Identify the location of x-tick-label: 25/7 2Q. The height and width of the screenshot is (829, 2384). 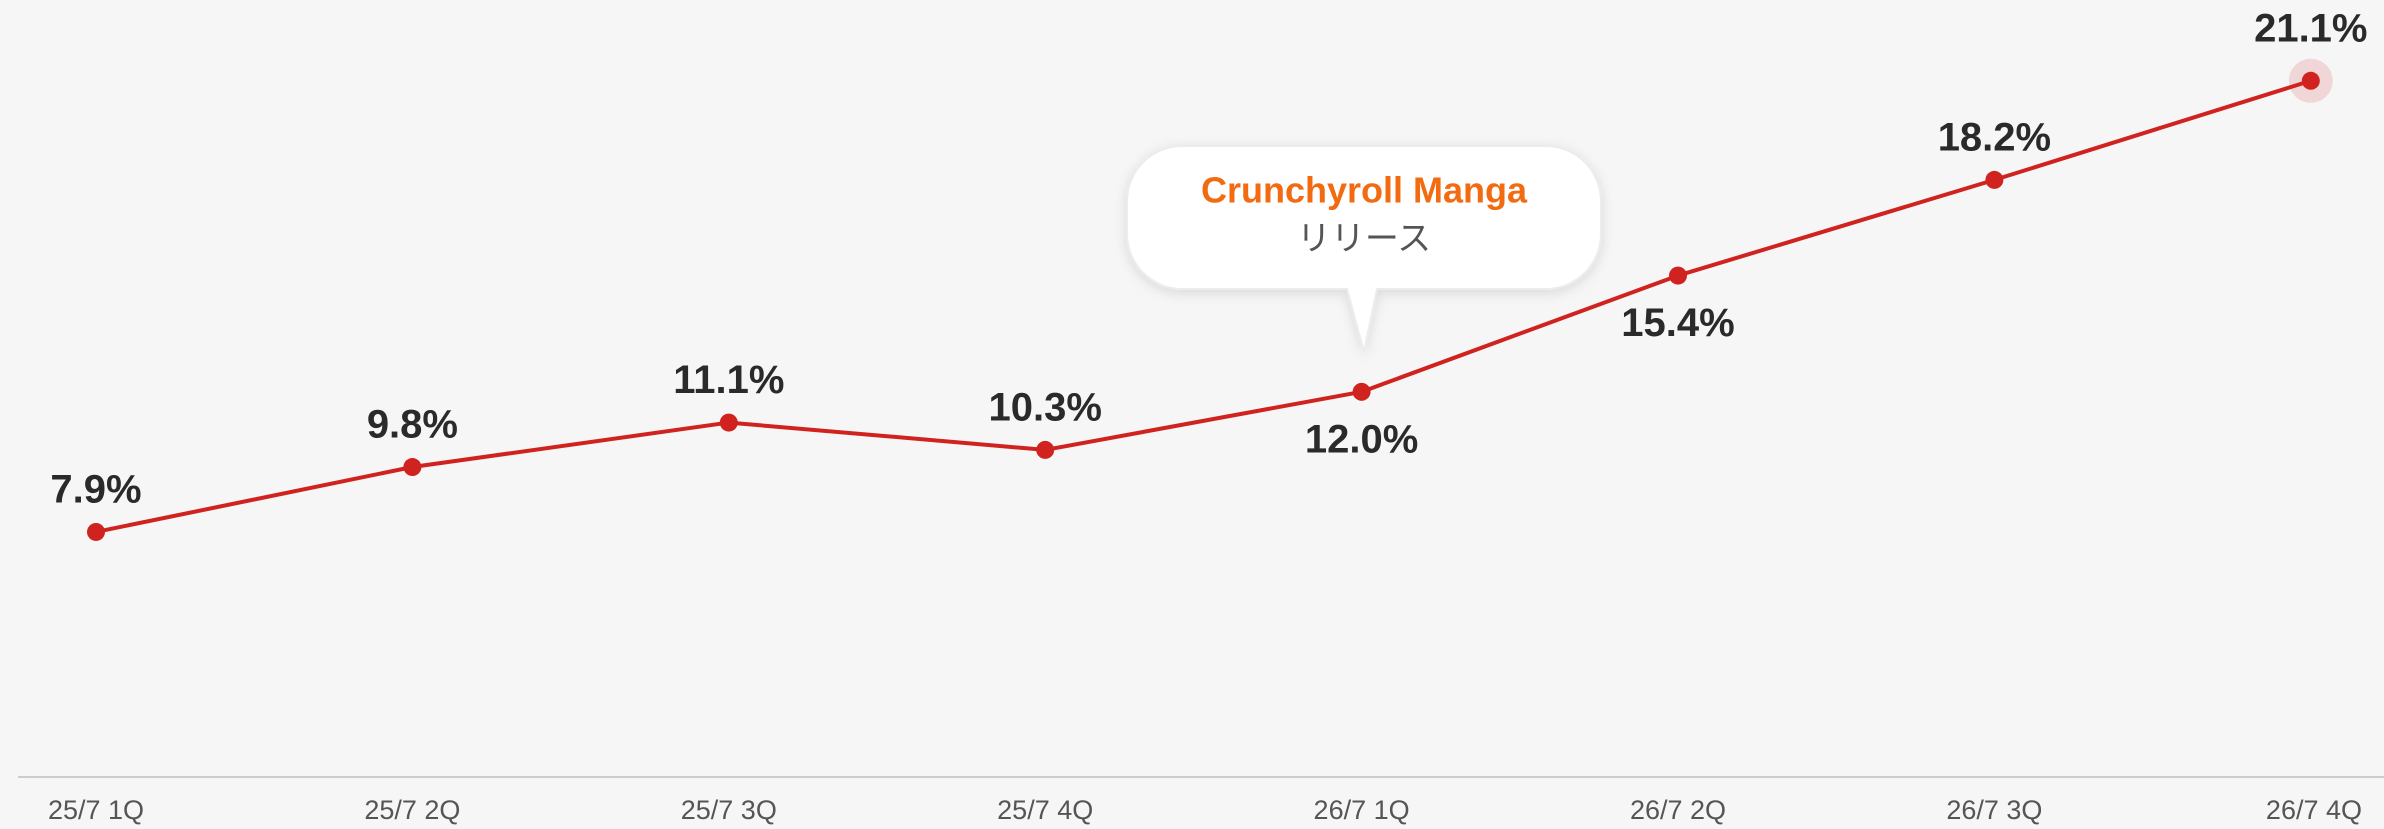
(412, 810).